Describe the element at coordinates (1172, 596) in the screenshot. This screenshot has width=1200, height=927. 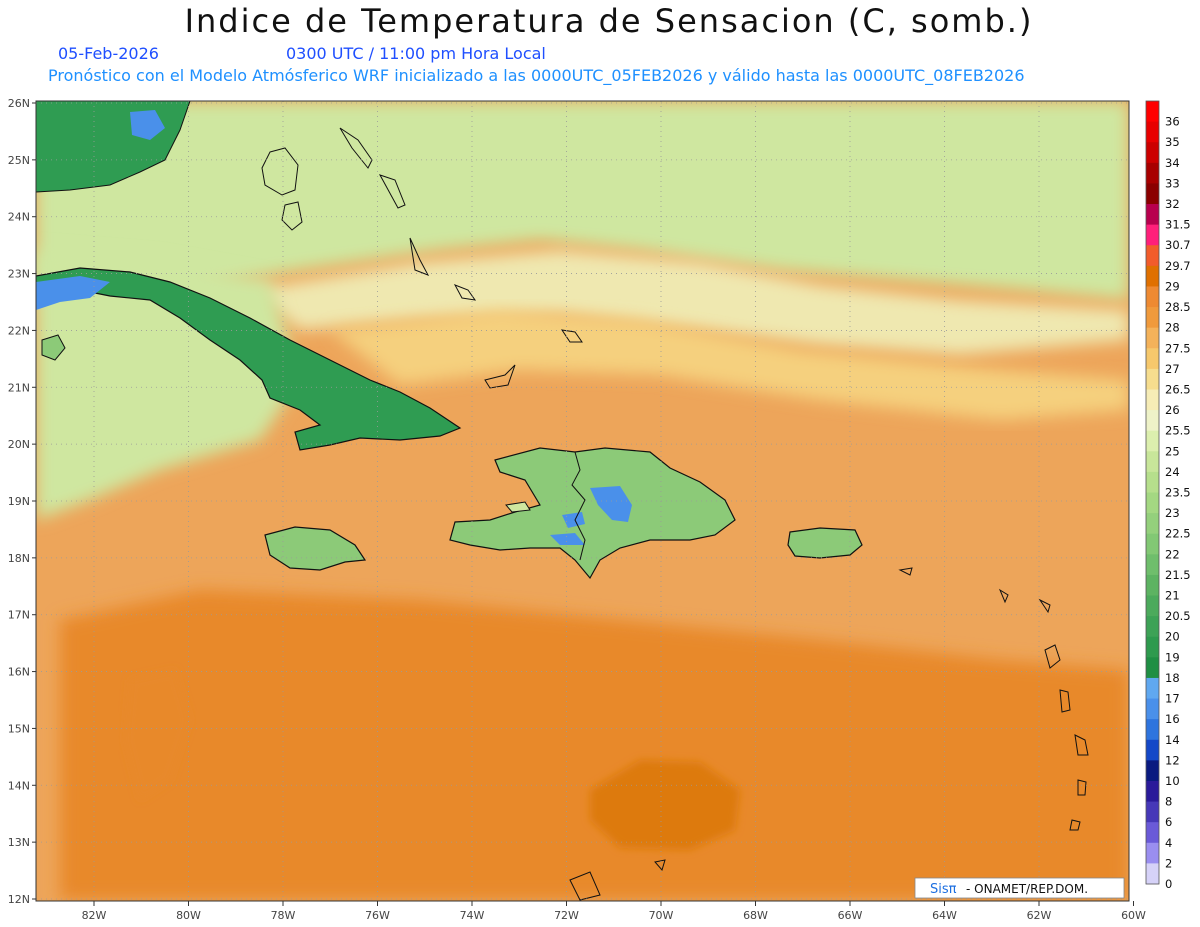
I see `colorbar-label: 21` at that location.